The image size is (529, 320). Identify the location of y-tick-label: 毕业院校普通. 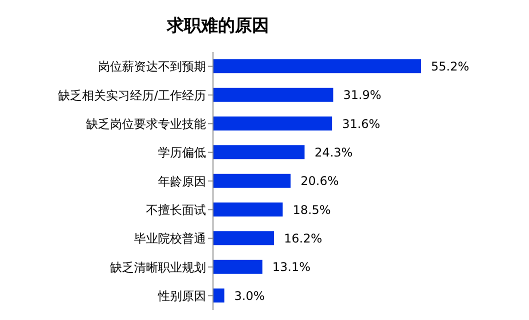
(170, 239).